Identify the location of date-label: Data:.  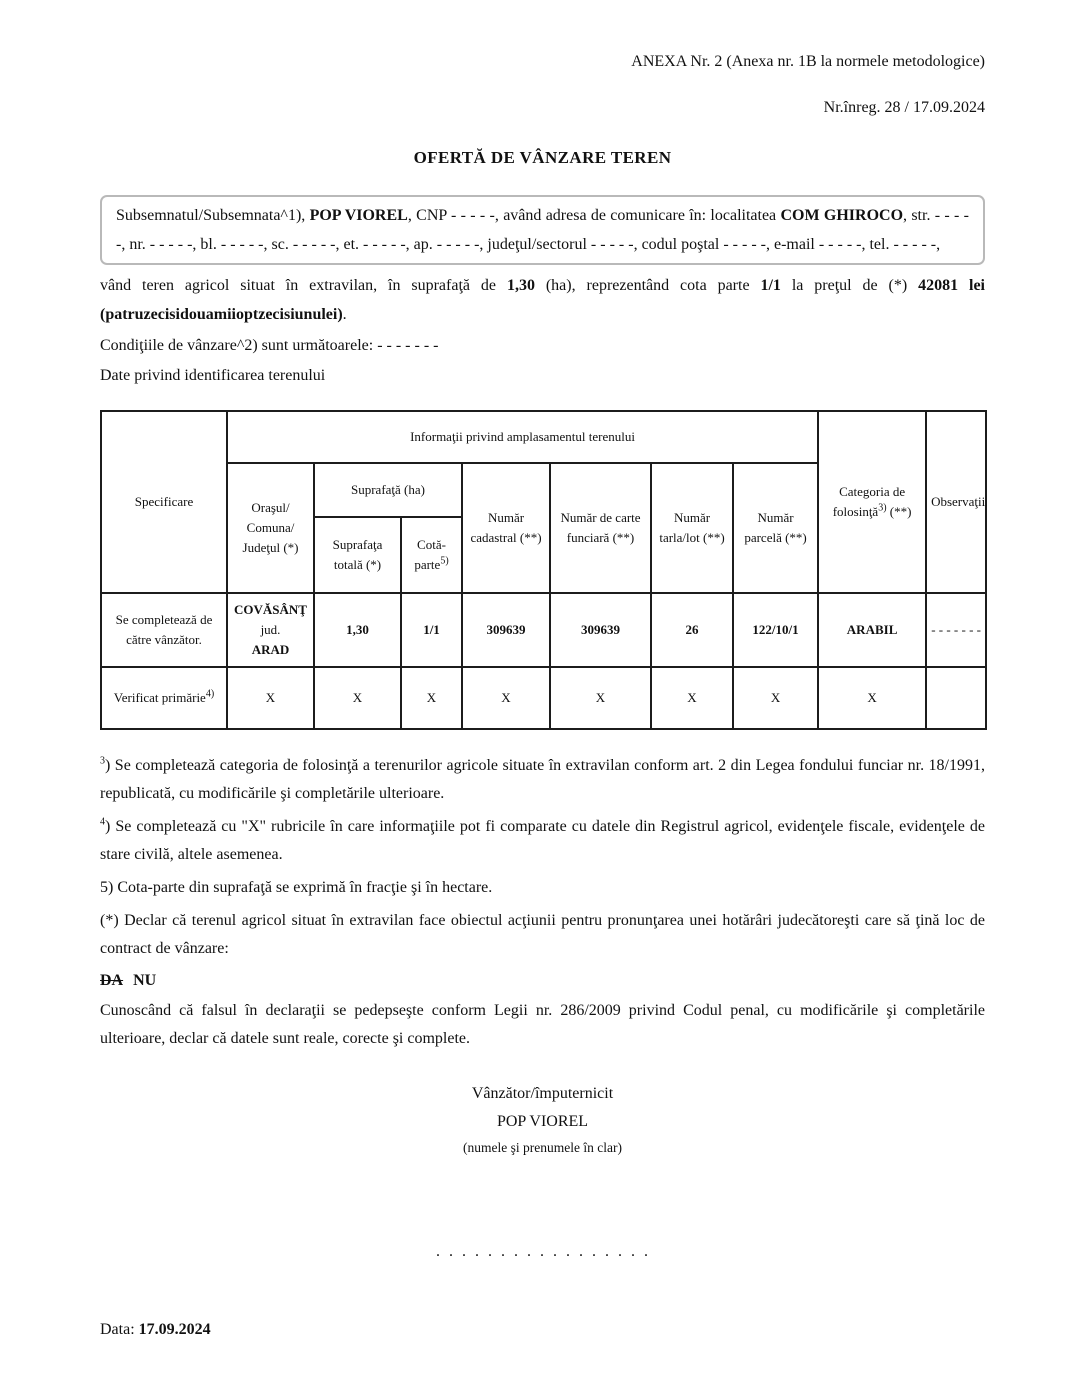
(119, 1329).